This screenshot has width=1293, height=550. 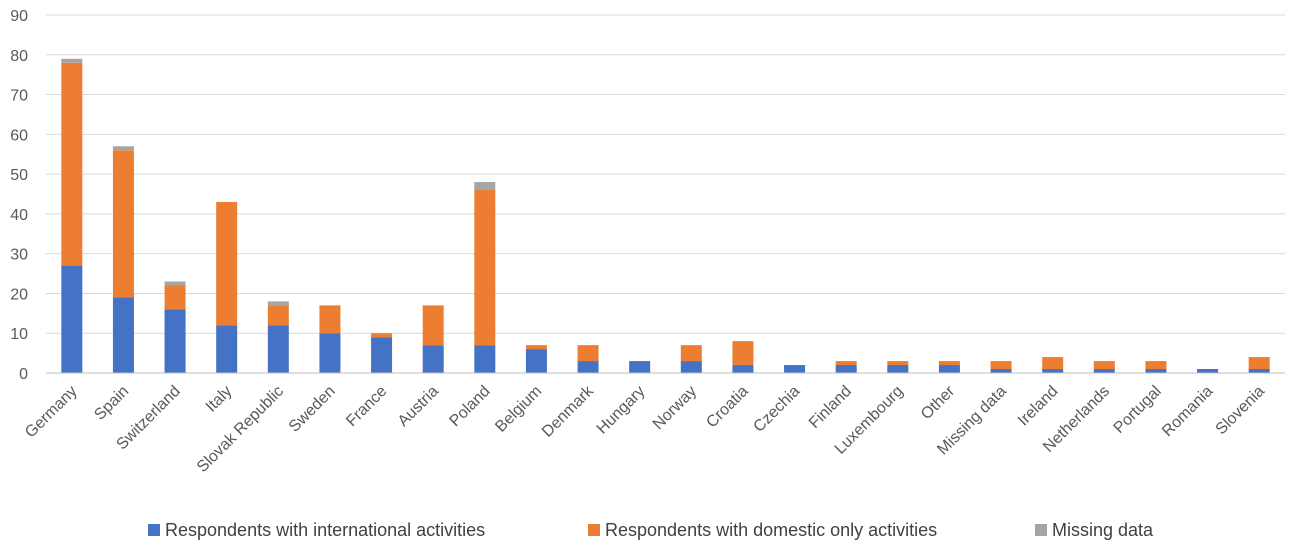 What do you see at coordinates (418, 406) in the screenshot?
I see `x-category-label: Austria` at bounding box center [418, 406].